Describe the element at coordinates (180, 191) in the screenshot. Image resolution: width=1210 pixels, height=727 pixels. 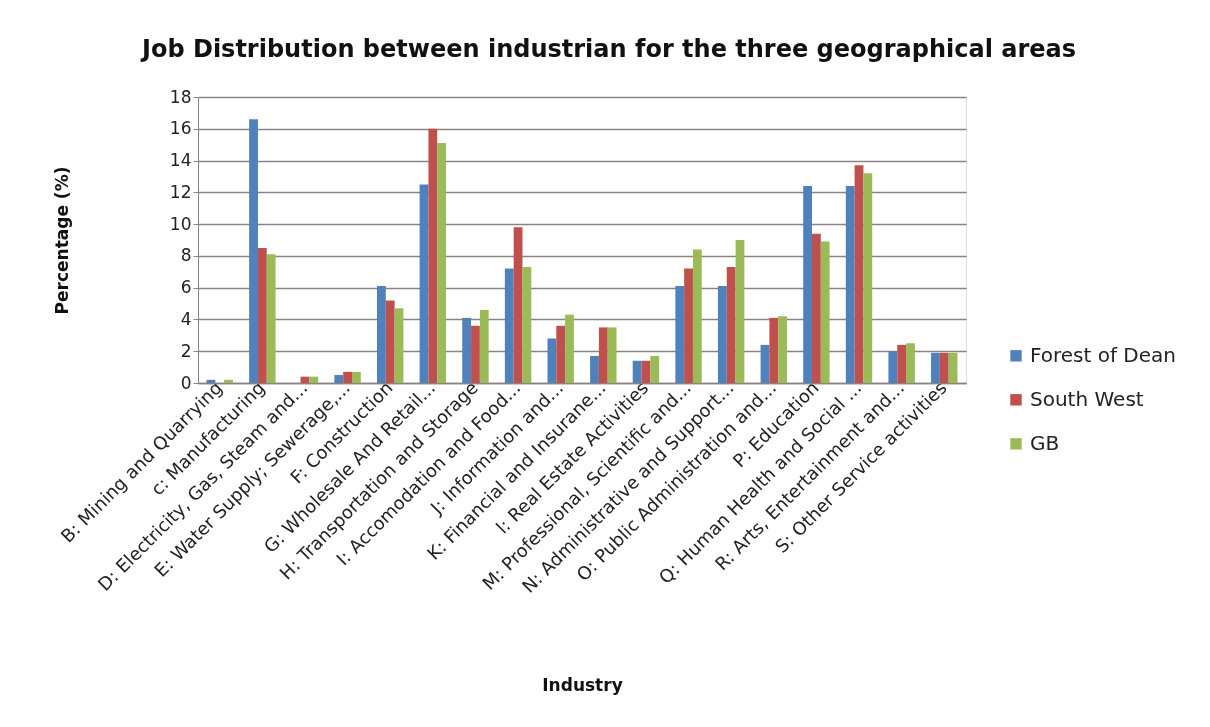
I see `y-tick-label: 12` at that location.